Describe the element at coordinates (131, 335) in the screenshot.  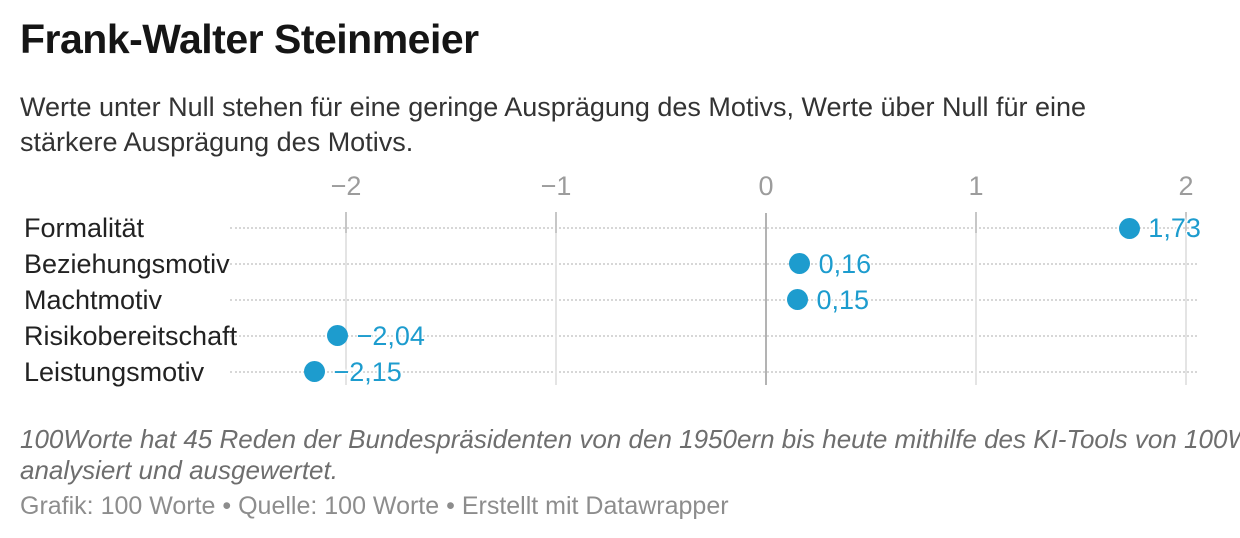
I see `category-label: Risikobereitschaft` at that location.